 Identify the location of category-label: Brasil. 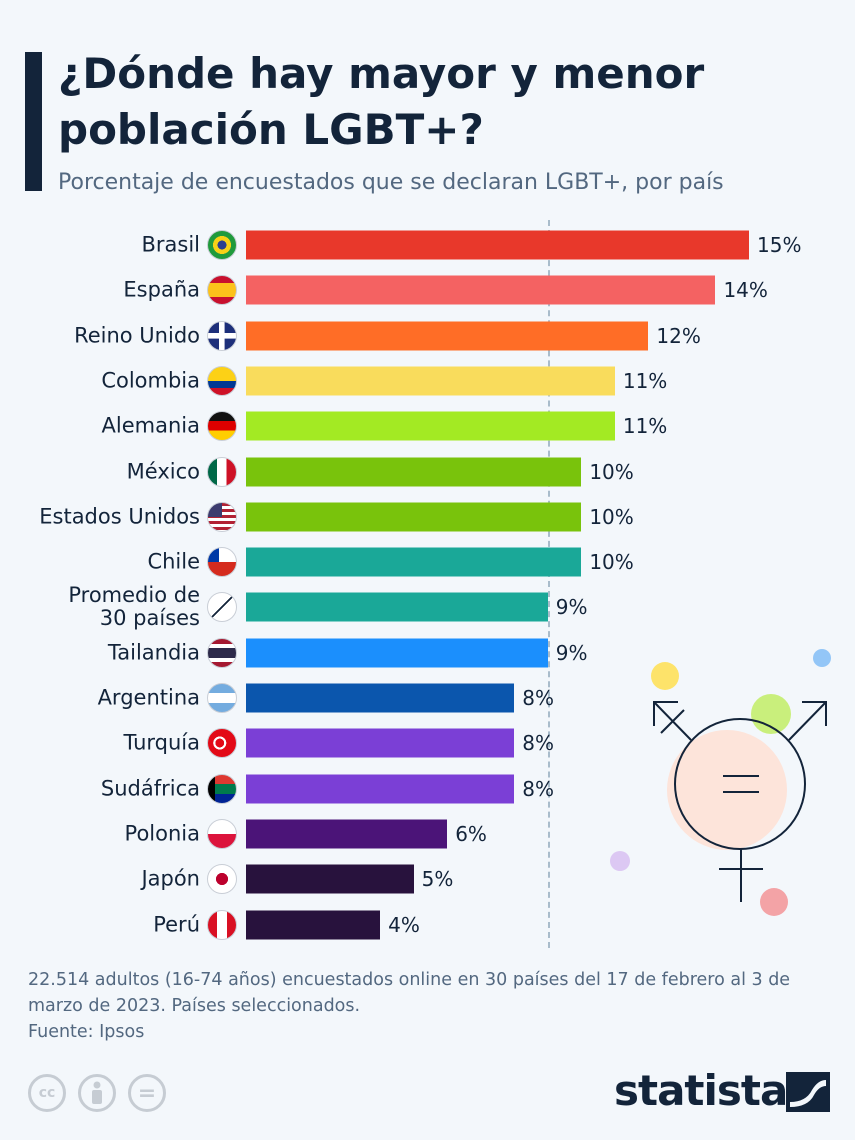
(170, 244).